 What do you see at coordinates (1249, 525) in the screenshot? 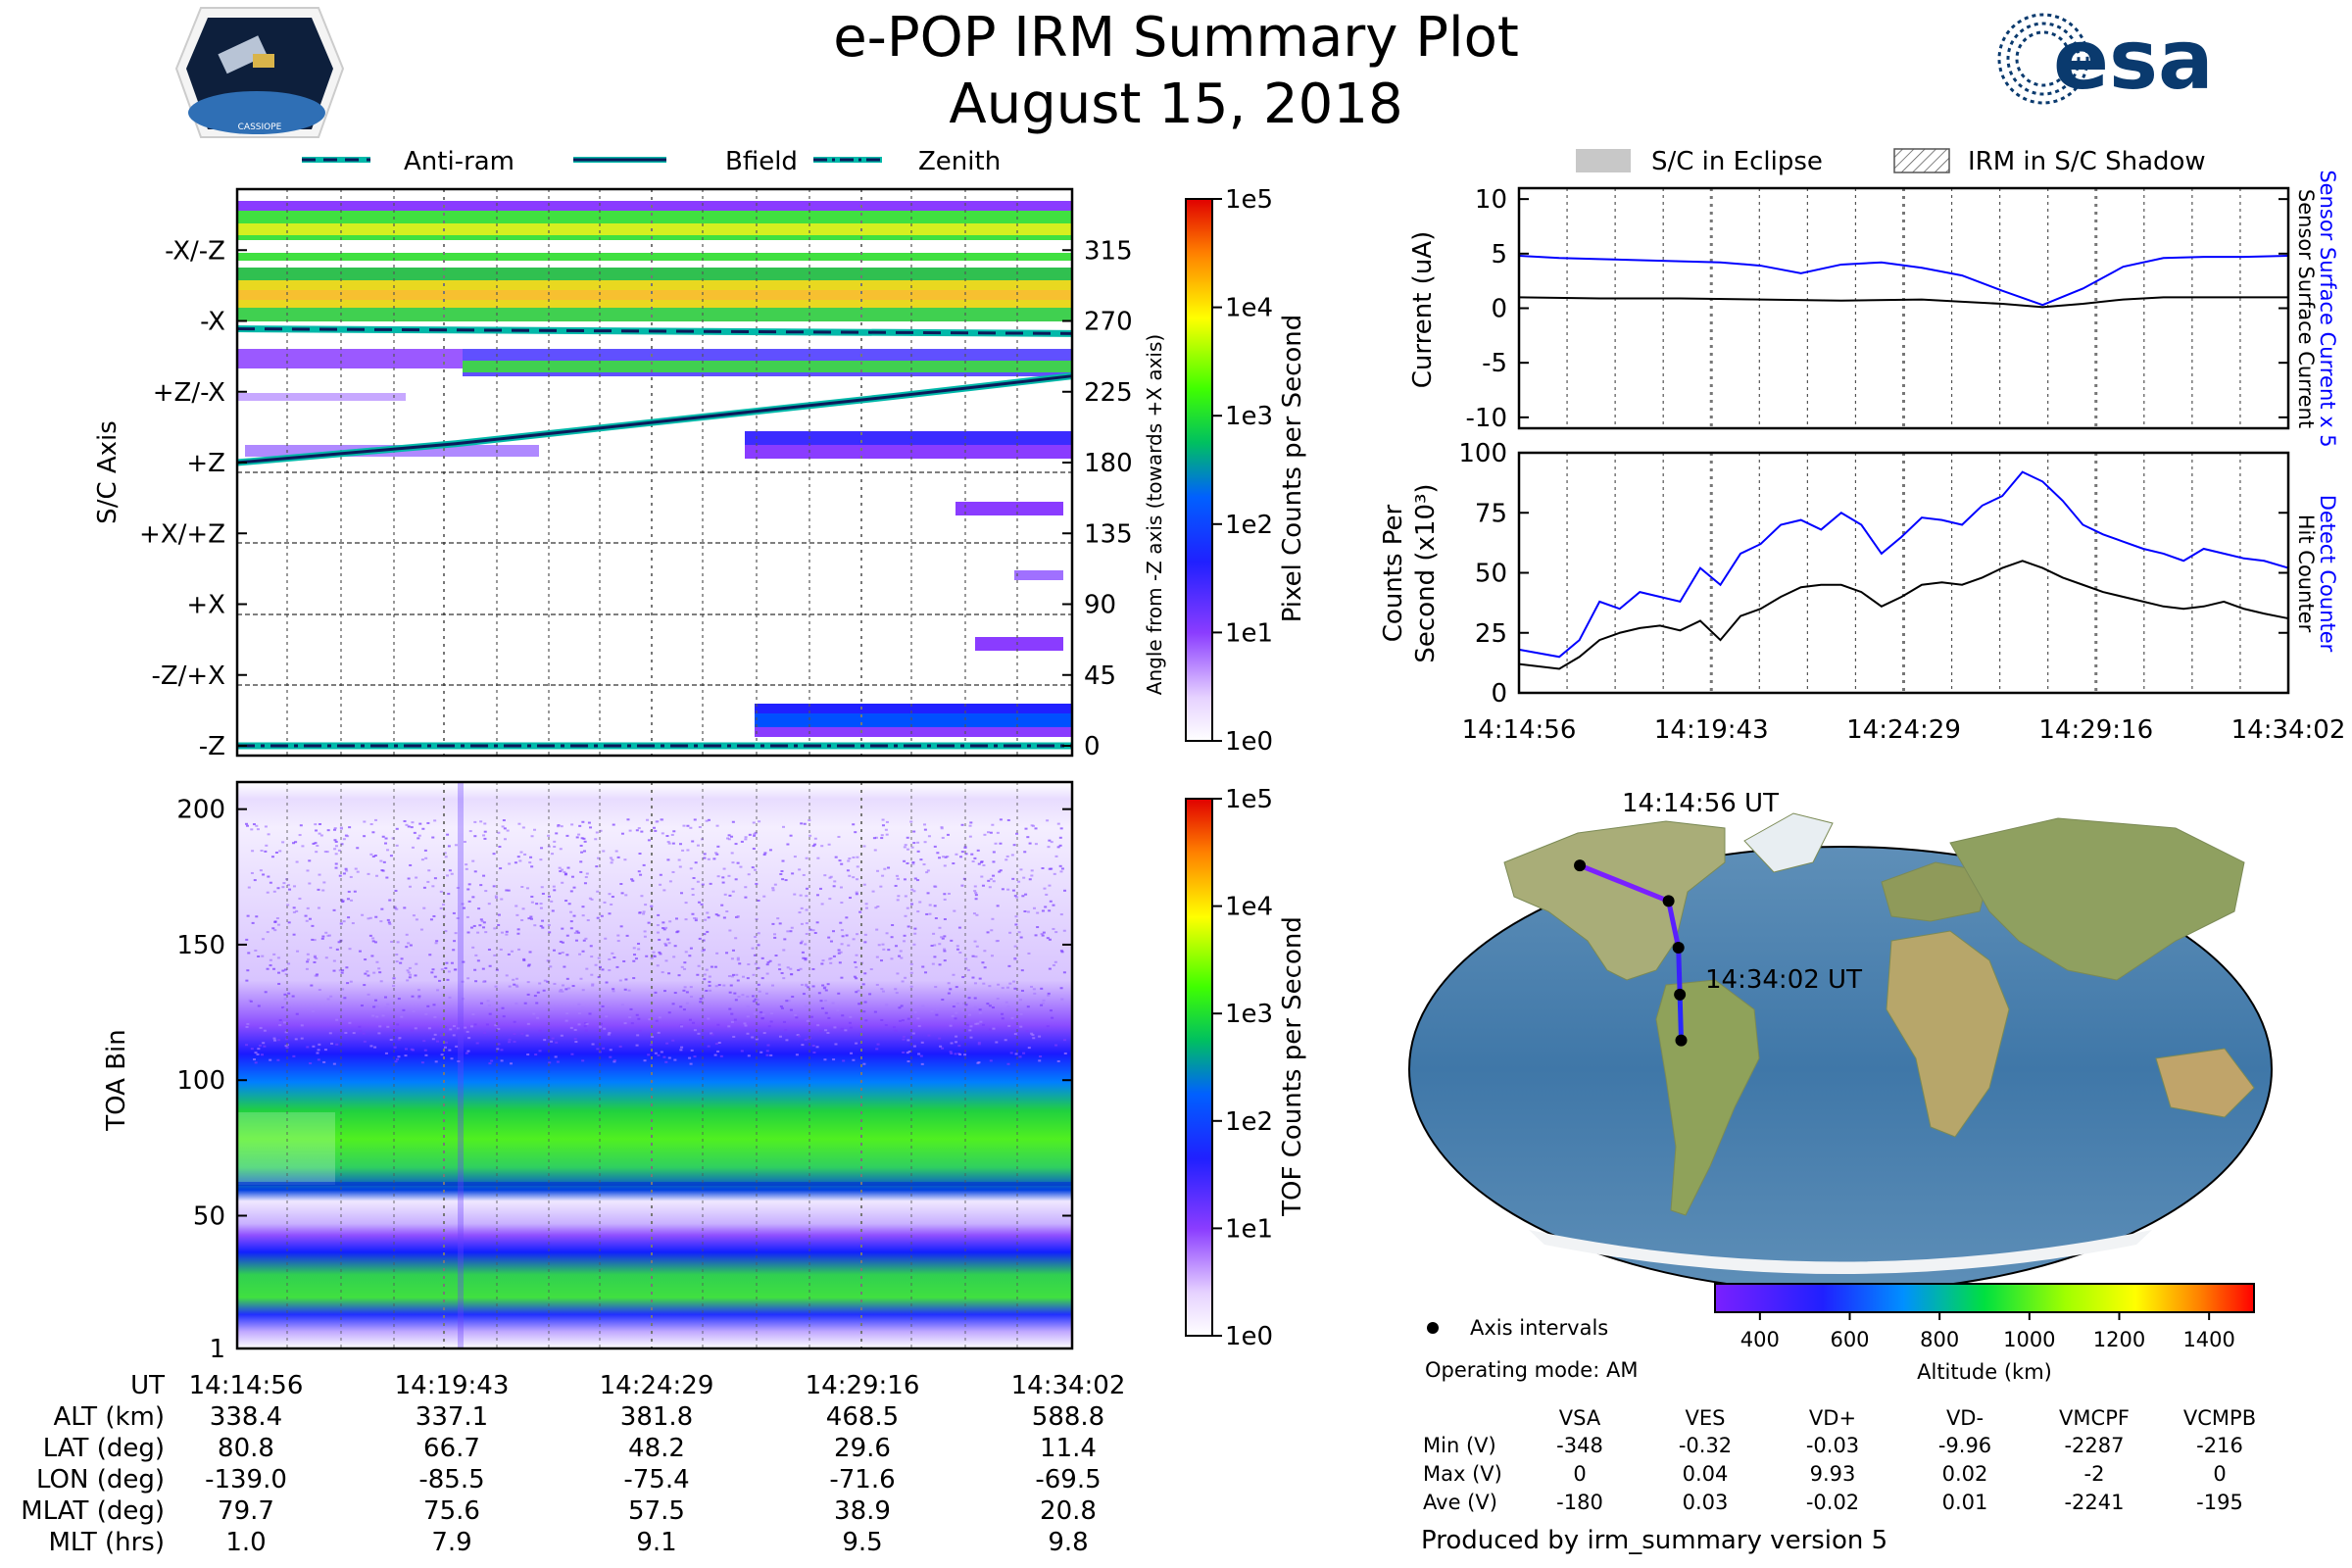
I see `colorbar-tick-label: 1e2` at bounding box center [1249, 525].